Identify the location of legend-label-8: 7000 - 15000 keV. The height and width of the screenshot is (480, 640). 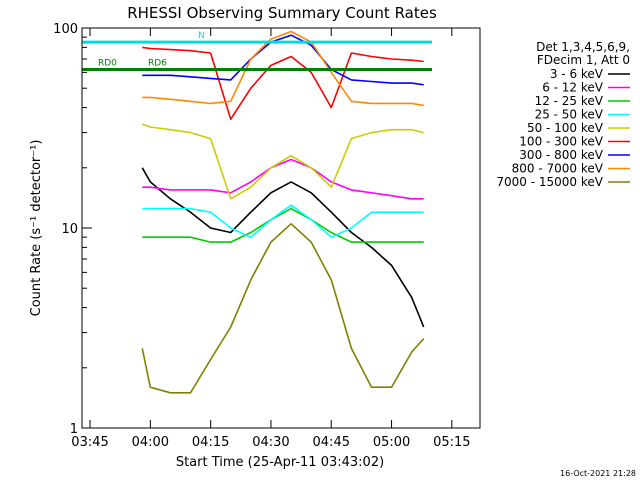
(549, 182).